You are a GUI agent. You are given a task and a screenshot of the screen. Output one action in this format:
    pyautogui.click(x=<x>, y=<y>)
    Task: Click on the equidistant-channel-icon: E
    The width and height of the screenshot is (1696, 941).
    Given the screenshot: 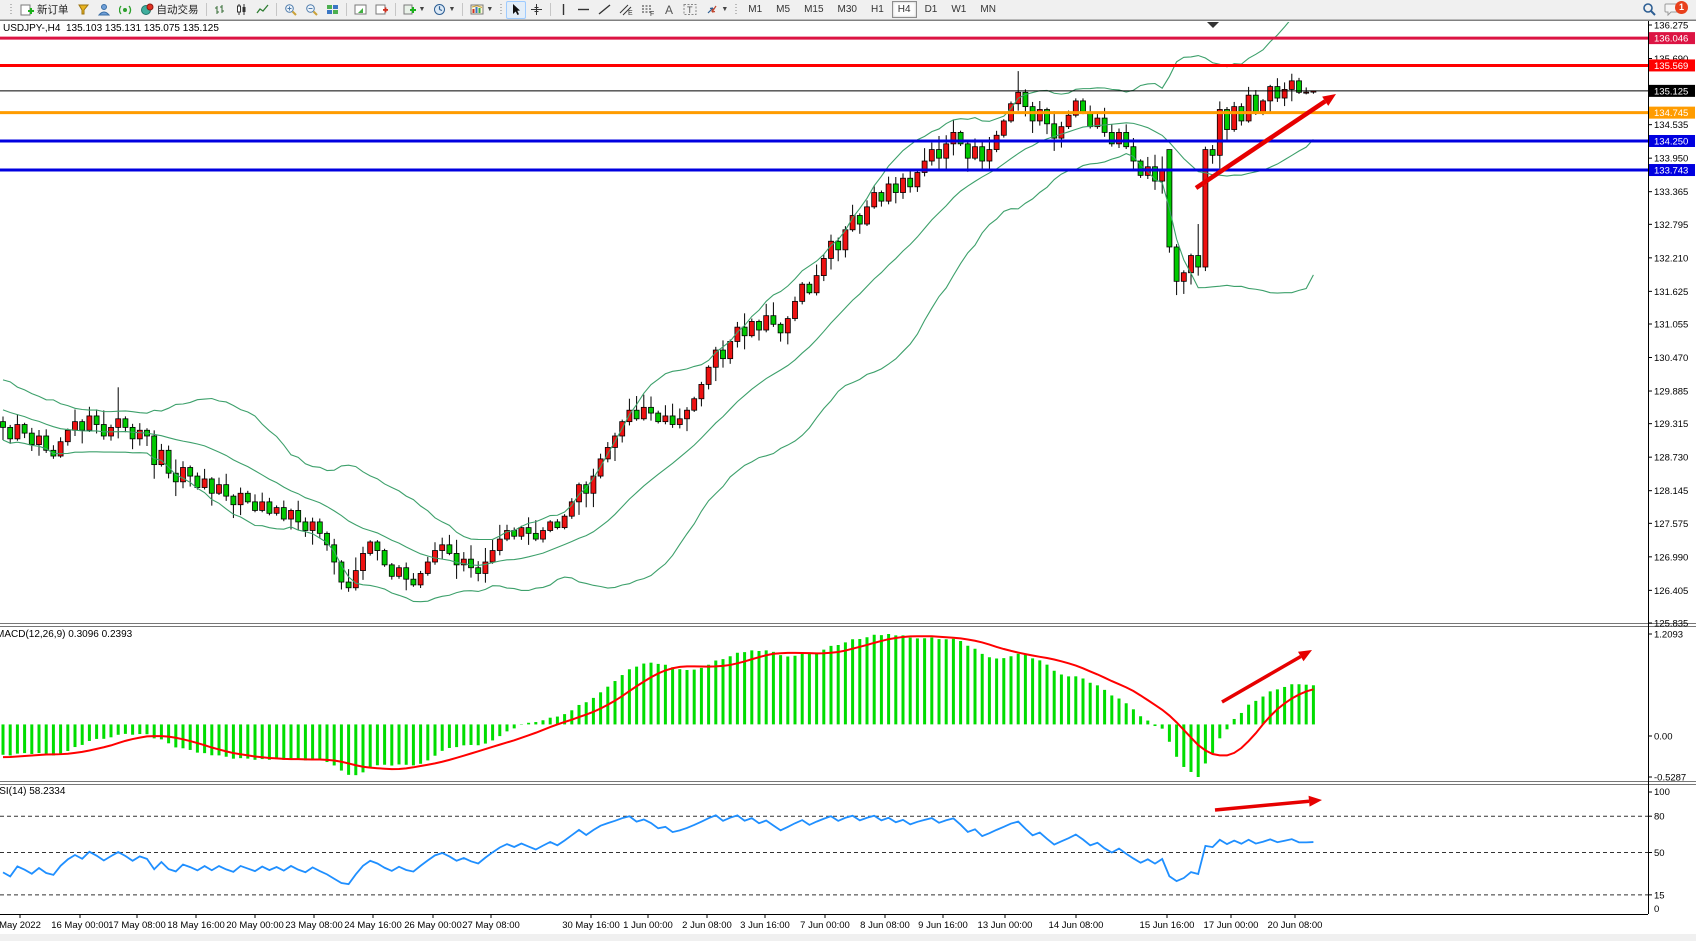 What is the action you would take?
    pyautogui.click(x=626, y=10)
    